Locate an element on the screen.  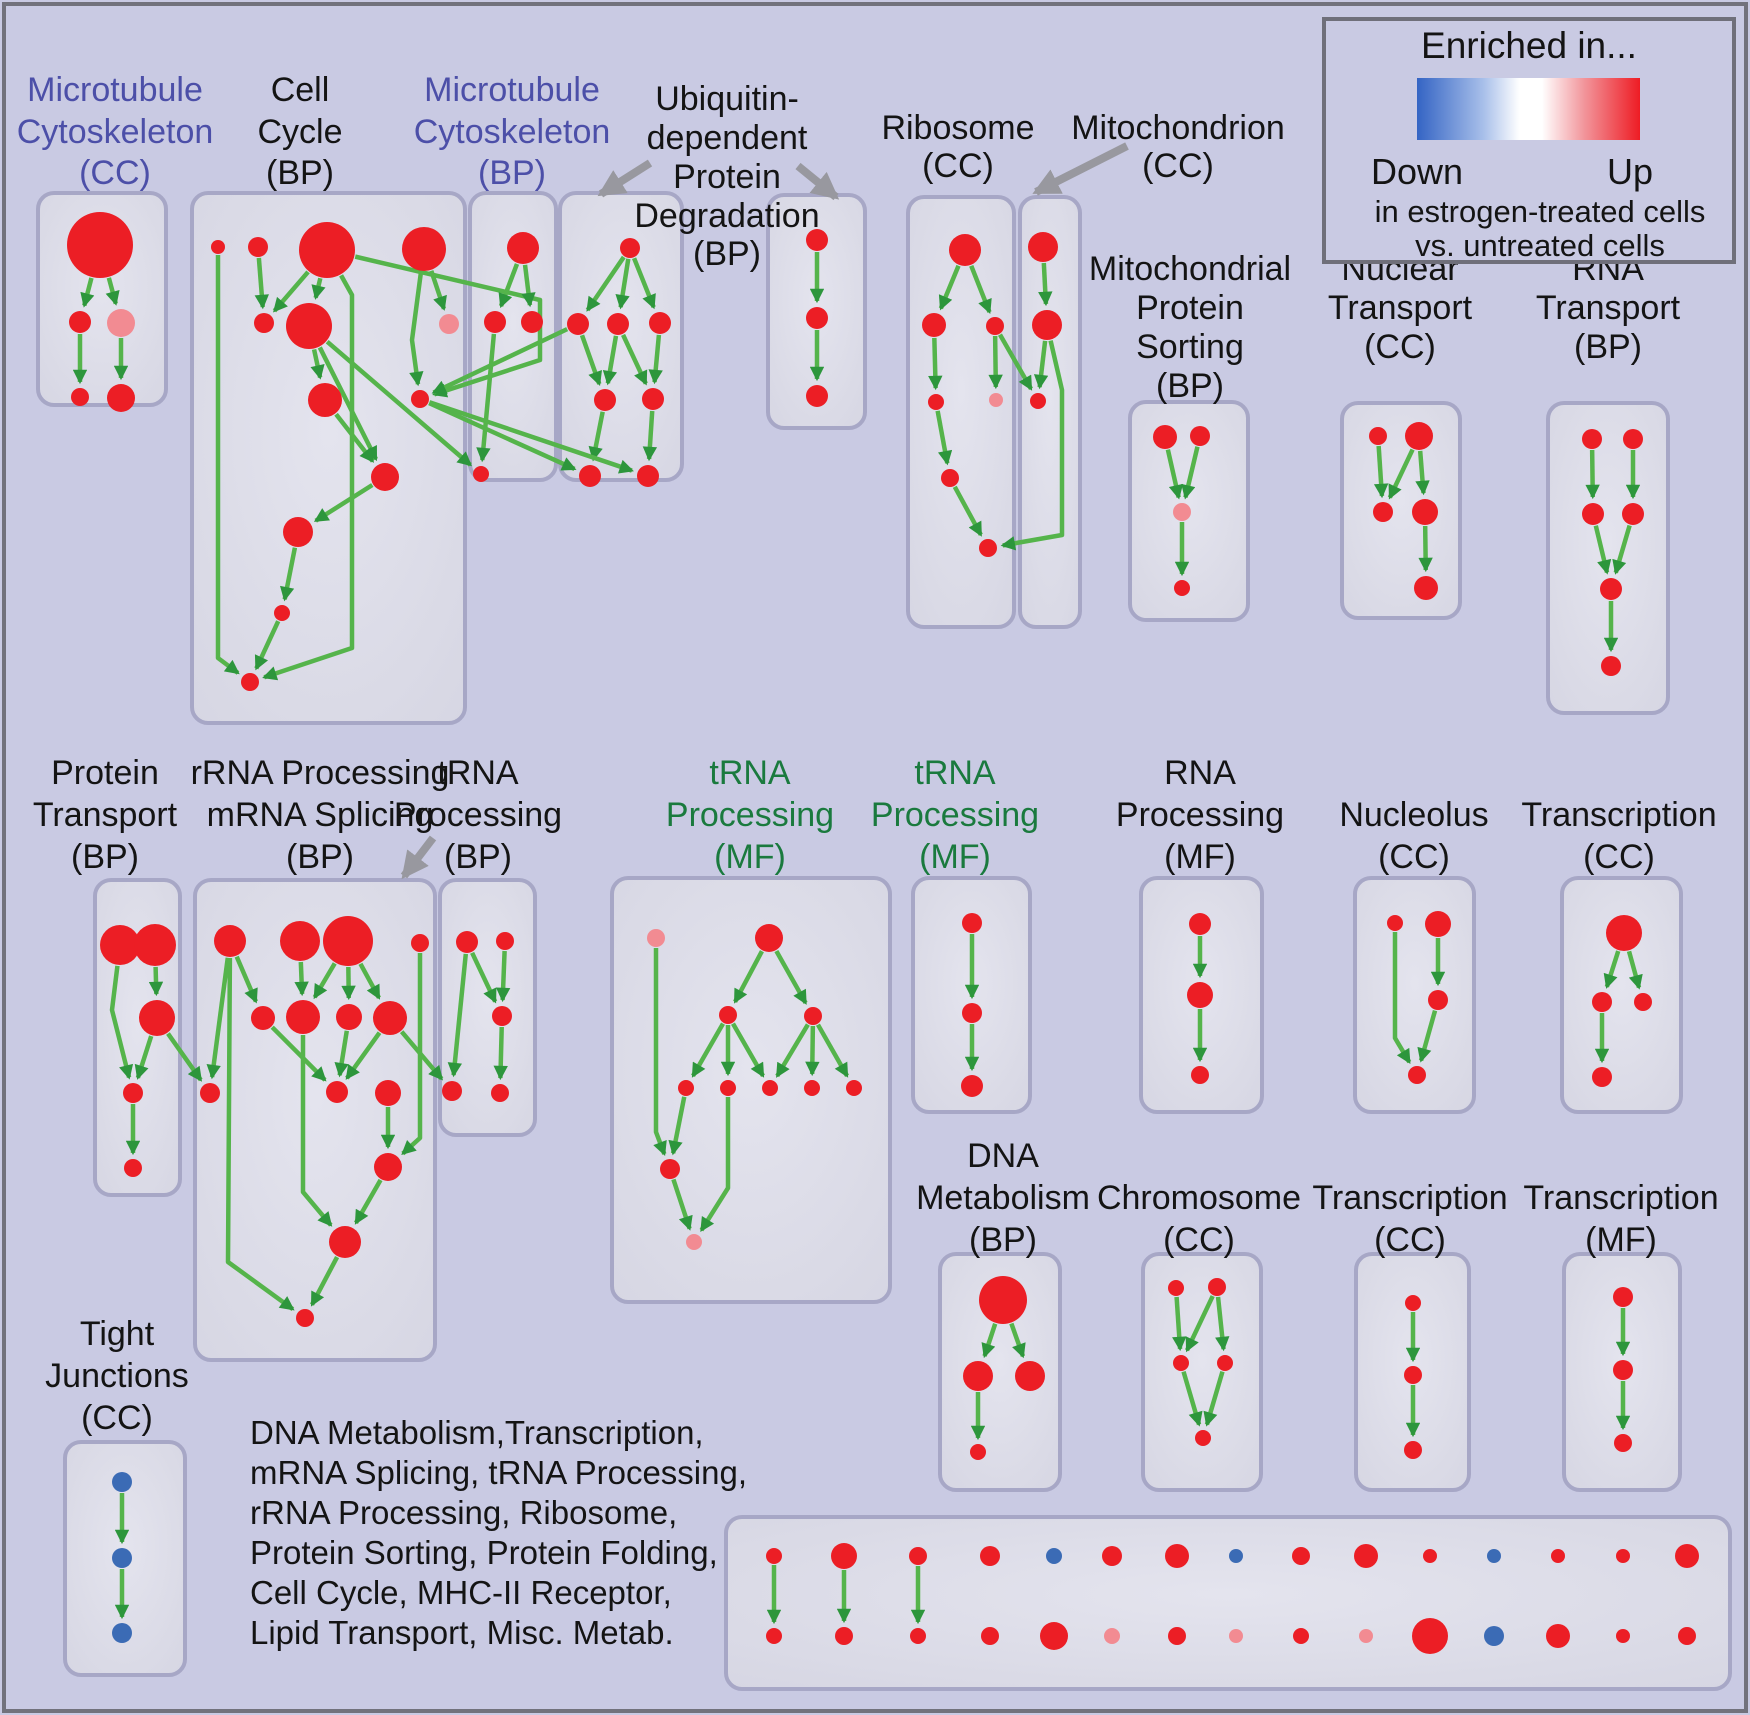
go-term-node-transcc1-L is located at coordinates (1602, 1002).